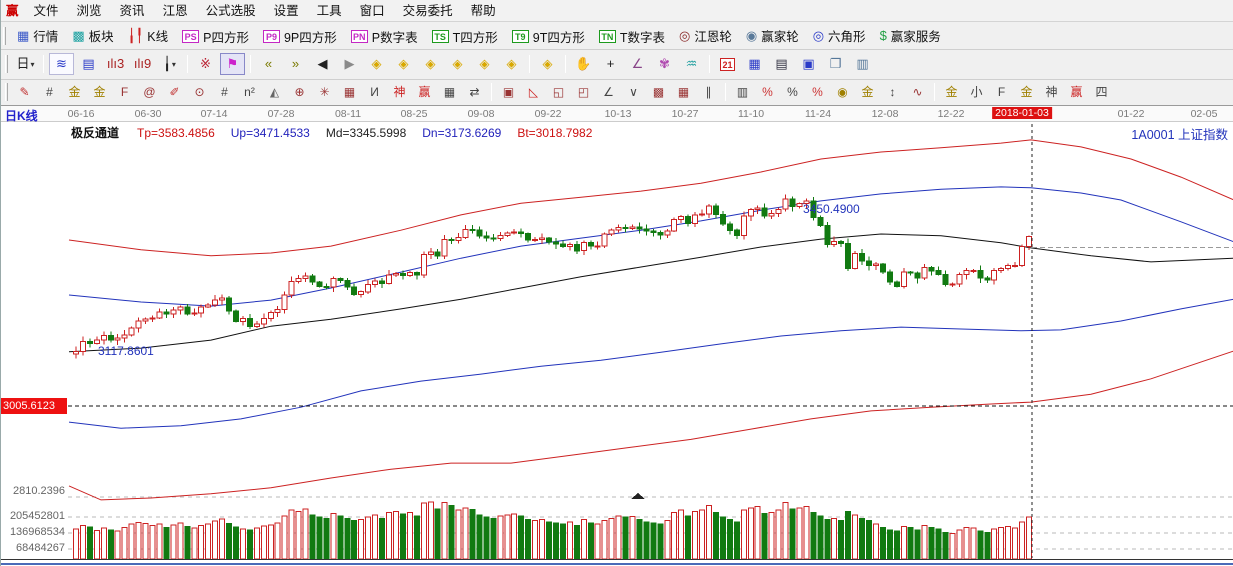 The height and width of the screenshot is (566, 1233). What do you see at coordinates (1026, 92) in the screenshot?
I see `gold-angle-button: 金` at bounding box center [1026, 92].